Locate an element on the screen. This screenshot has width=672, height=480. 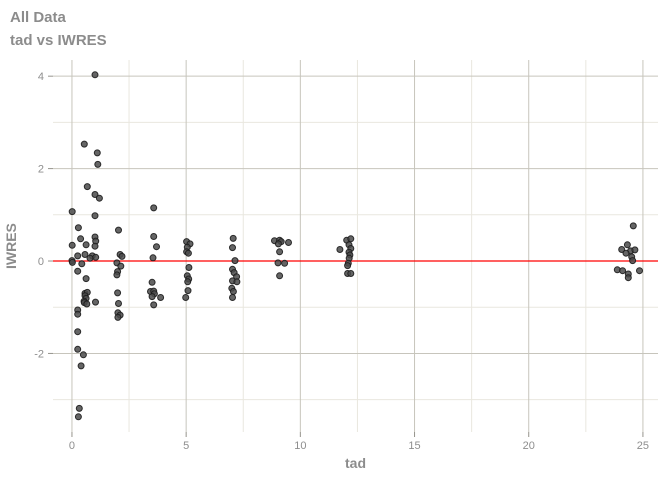
y-tick-label: 4 is located at coordinates (41, 77).